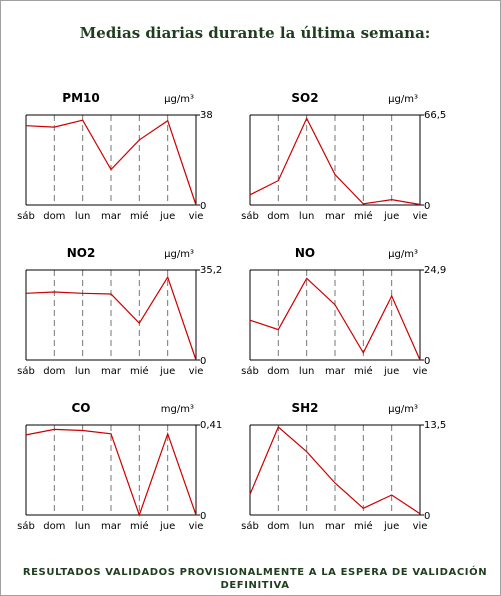  I want to click on chart-title: CO, so click(80, 408).